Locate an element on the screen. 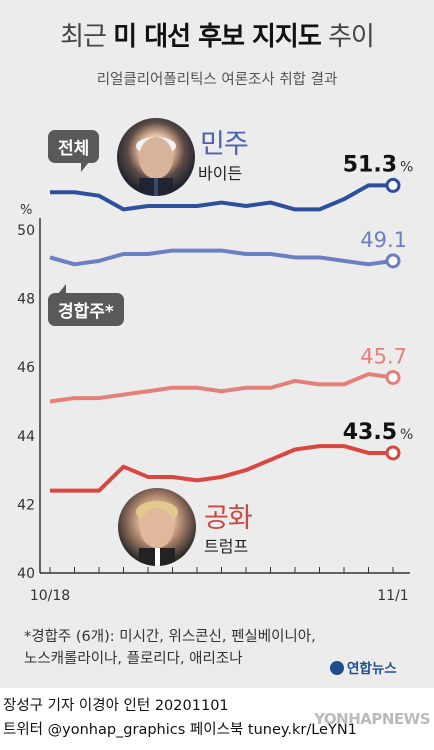  page-subtitle: 리얼클리어폴리틱스 여론조사 취합 결과 is located at coordinates (217, 80).